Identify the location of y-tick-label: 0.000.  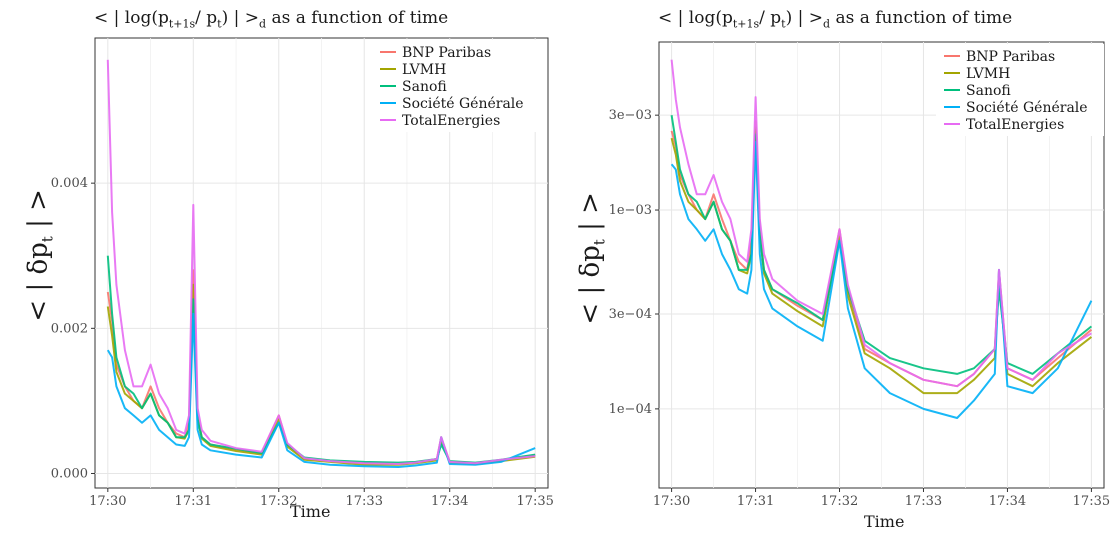
(69, 473).